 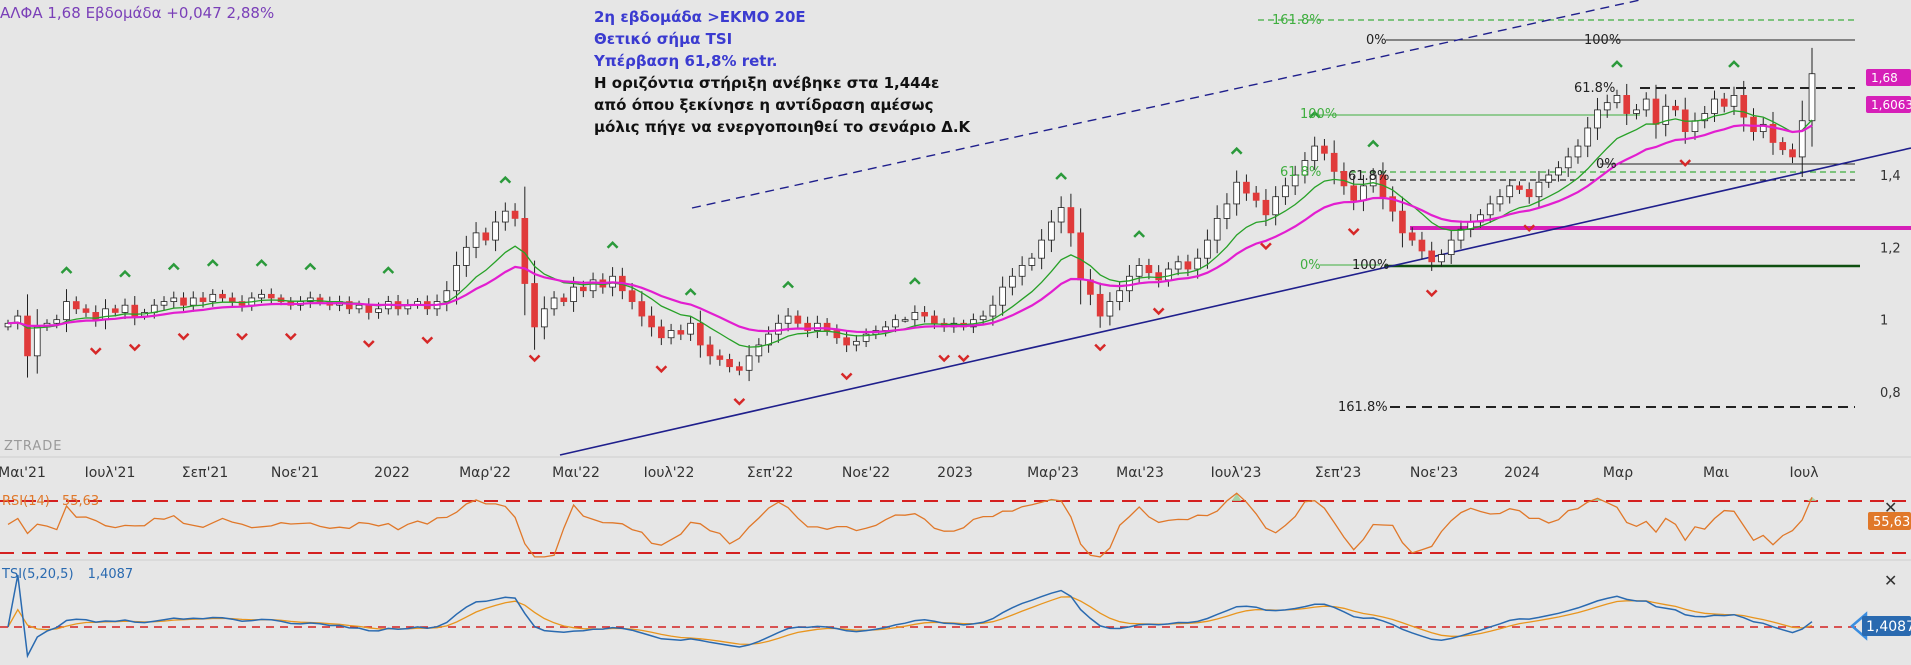 I want to click on x-tick-label: 2024, so click(x=1522, y=473).